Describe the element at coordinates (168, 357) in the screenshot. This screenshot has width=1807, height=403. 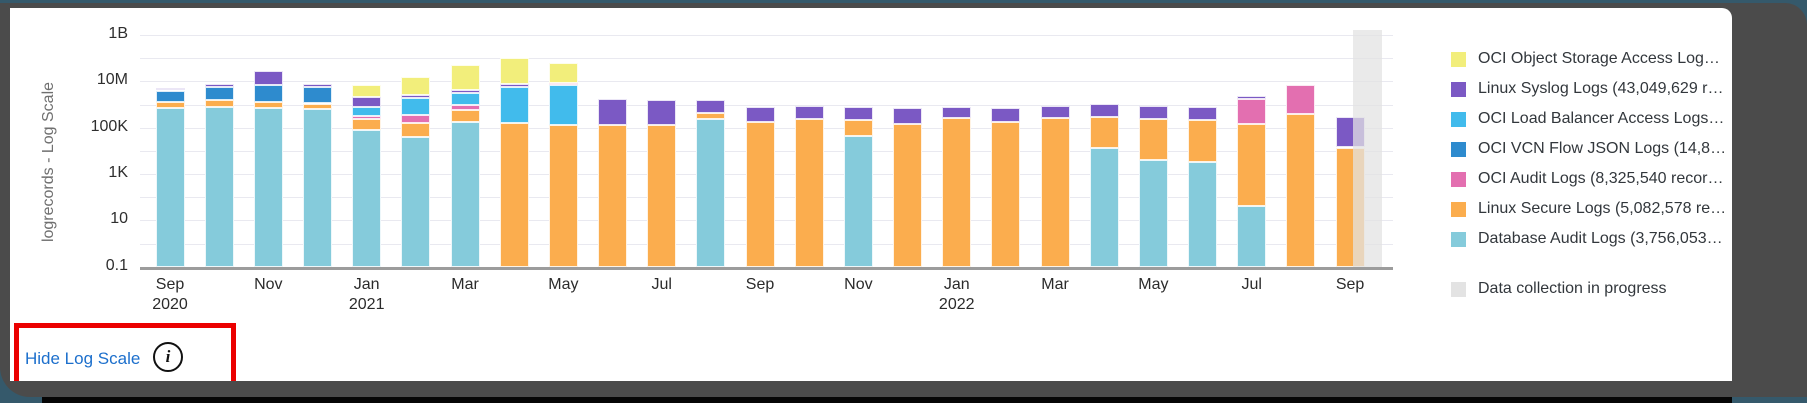
I see `info-icon: i` at that location.